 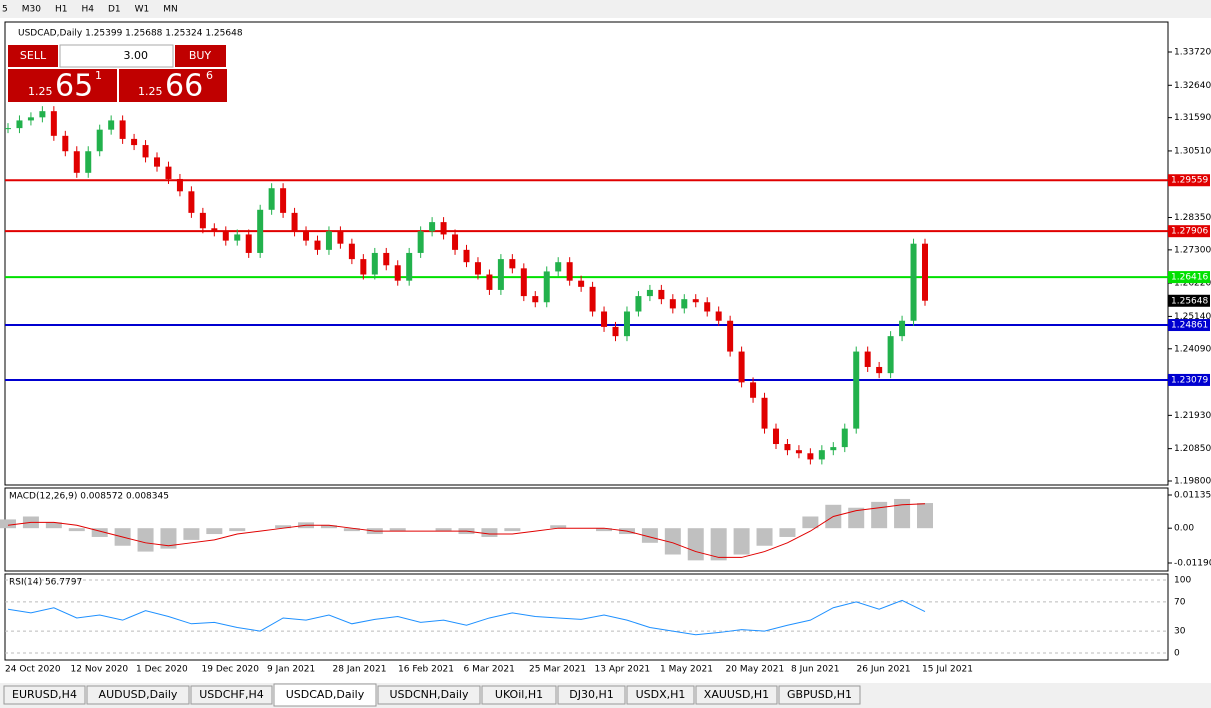 What do you see at coordinates (89, 497) in the screenshot?
I see `macd-label: MACD(12,26,9) 0.008572 0.008345` at bounding box center [89, 497].